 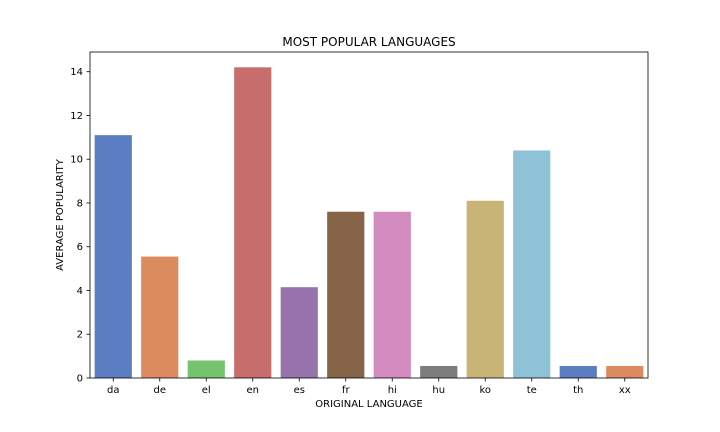 What do you see at coordinates (578, 390) in the screenshot?
I see `x-tick-label: th` at bounding box center [578, 390].